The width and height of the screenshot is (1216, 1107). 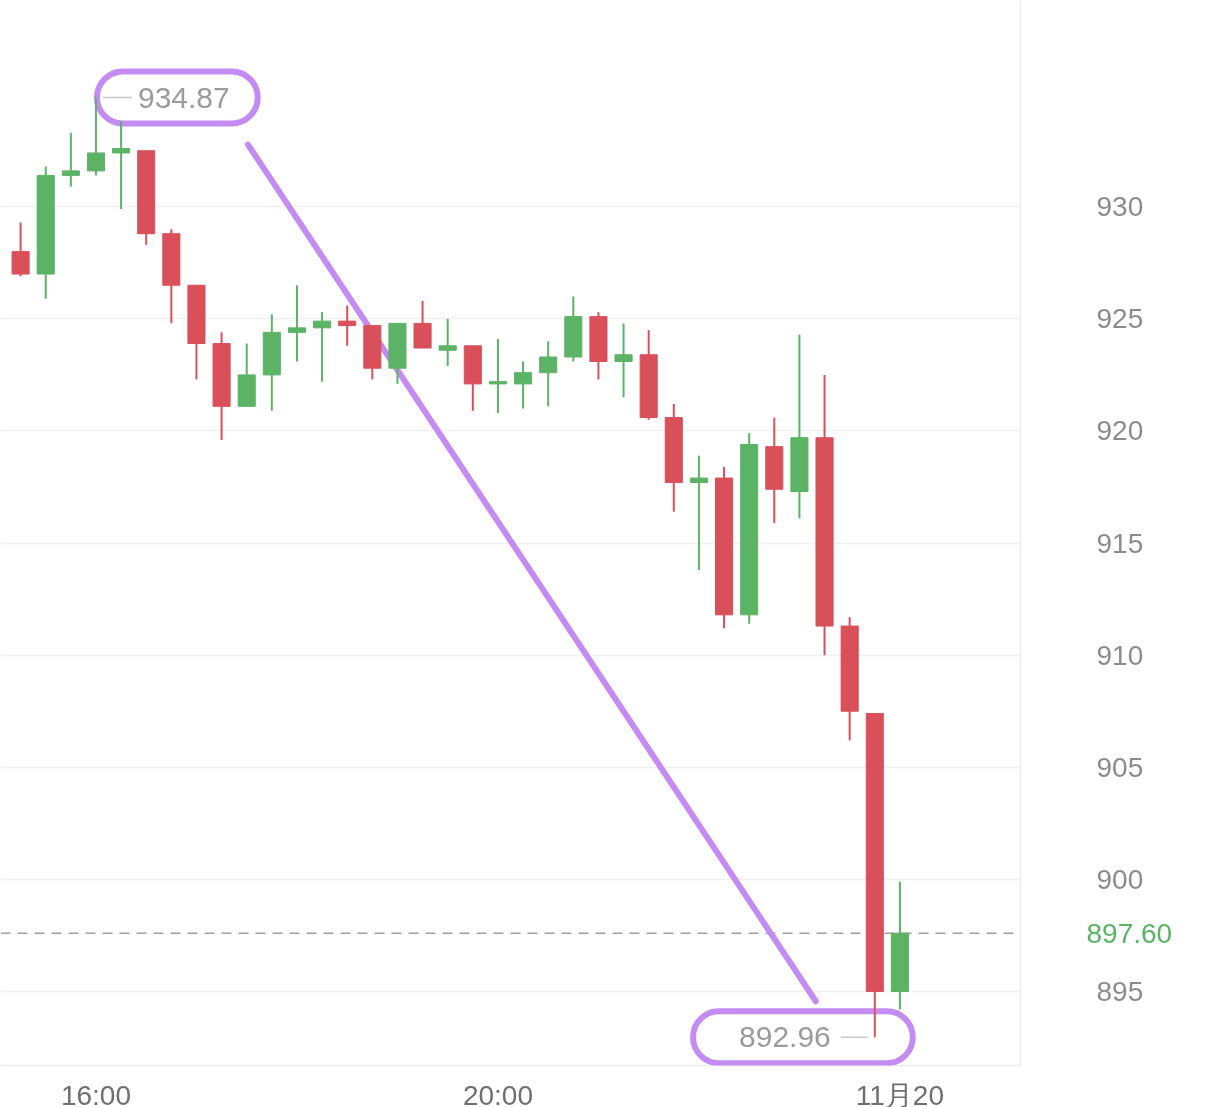 What do you see at coordinates (1120, 207) in the screenshot?
I see `y-tick-label: 930` at bounding box center [1120, 207].